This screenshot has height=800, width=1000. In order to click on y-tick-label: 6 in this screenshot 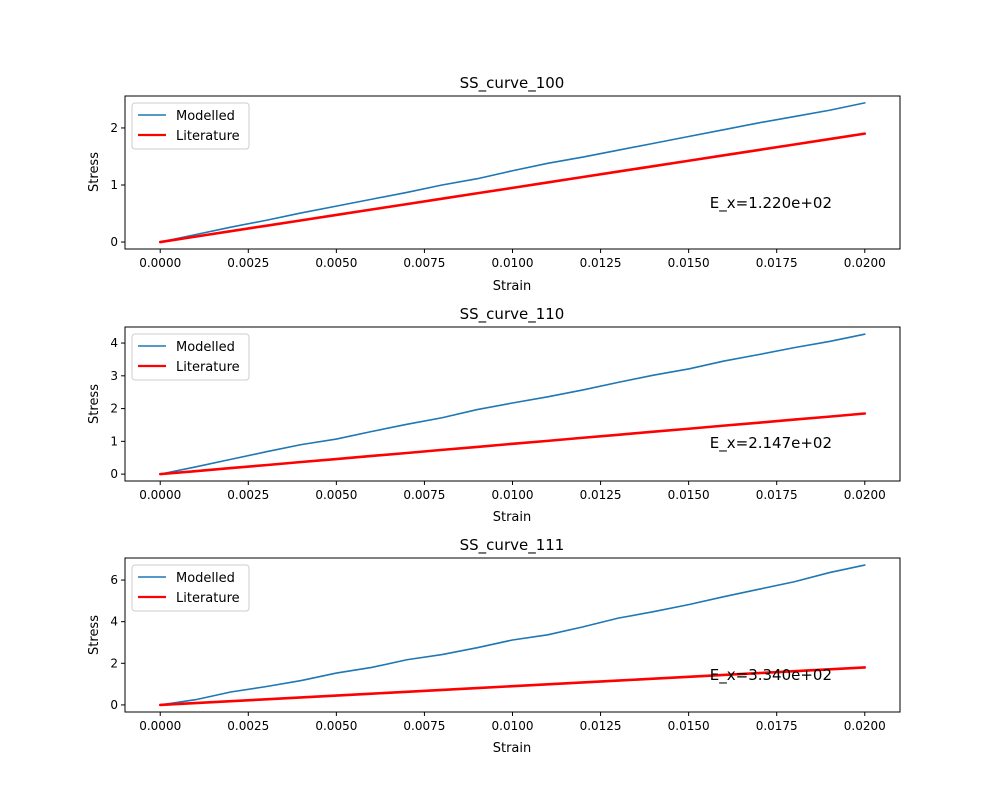, I will do `click(114, 580)`.